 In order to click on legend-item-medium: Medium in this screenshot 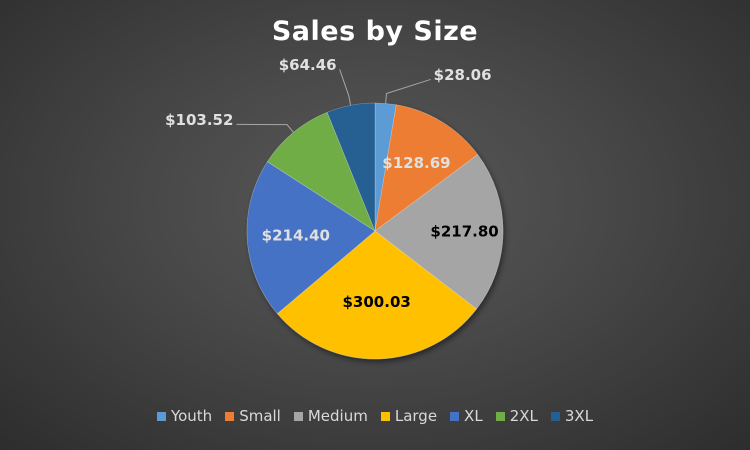, I will do `click(330, 416)`.